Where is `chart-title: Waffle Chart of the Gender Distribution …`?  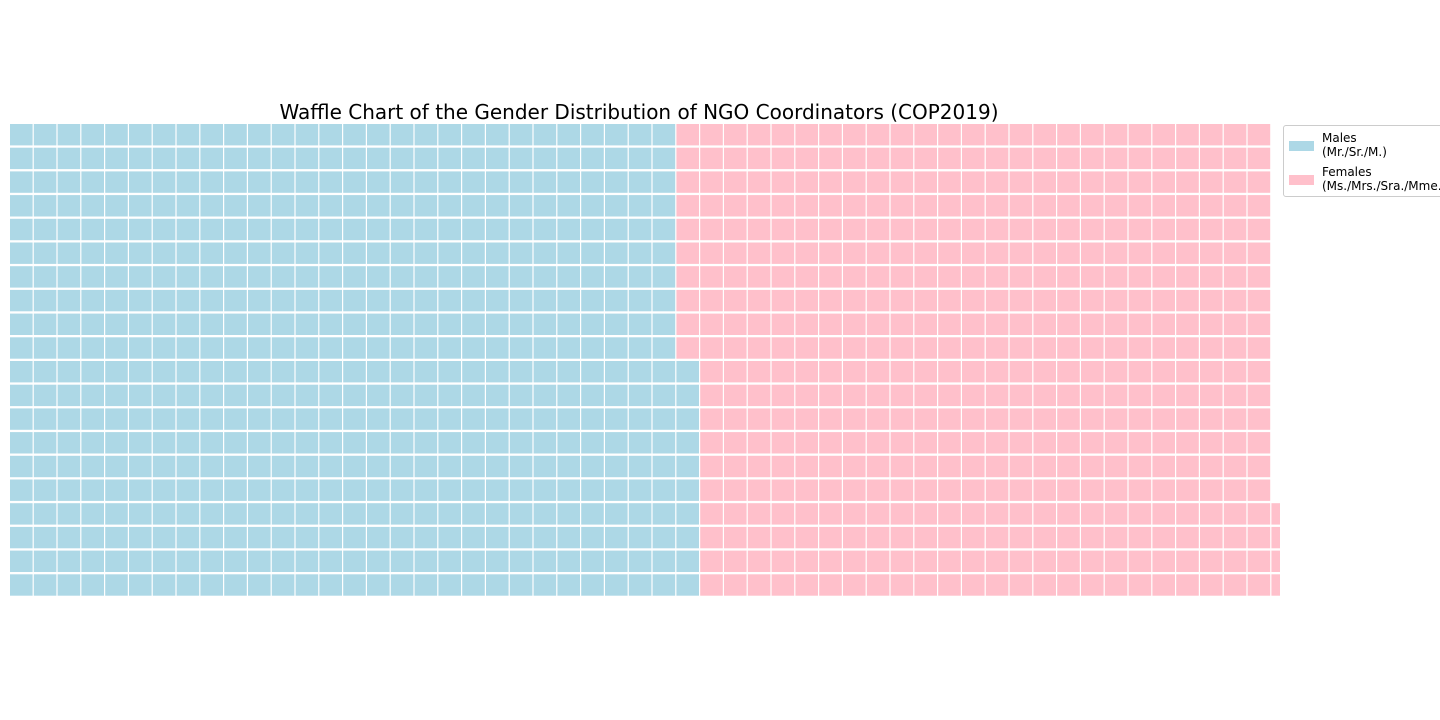
chart-title: Waffle Chart of the Gender Distribution … is located at coordinates (639, 112).